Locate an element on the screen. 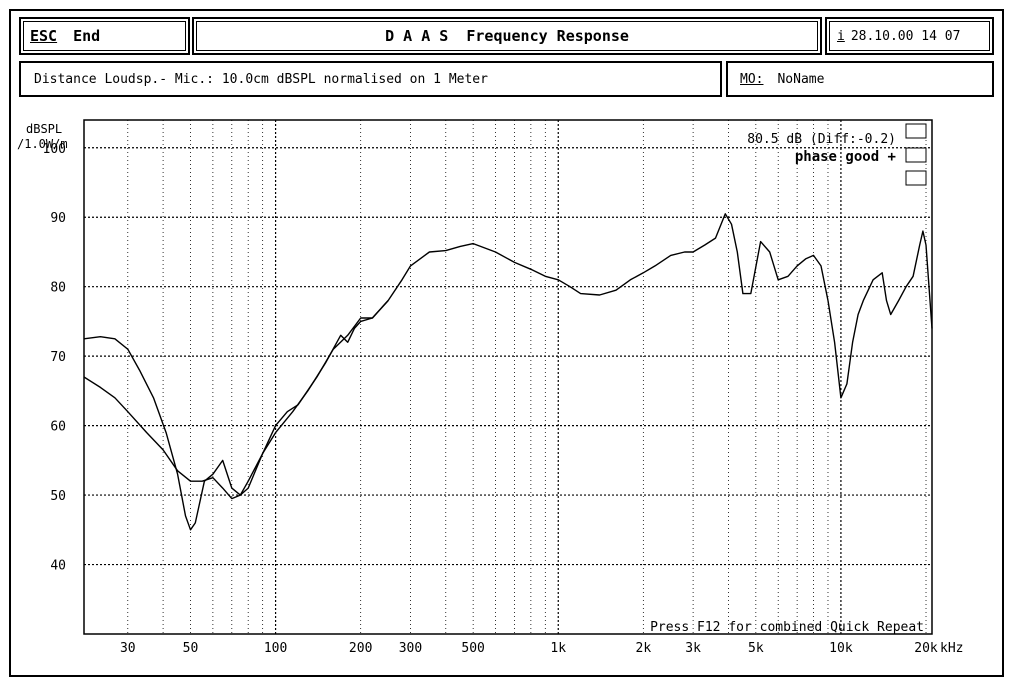 The image size is (1016, 686). x-tick-label: 20k is located at coordinates (926, 648).